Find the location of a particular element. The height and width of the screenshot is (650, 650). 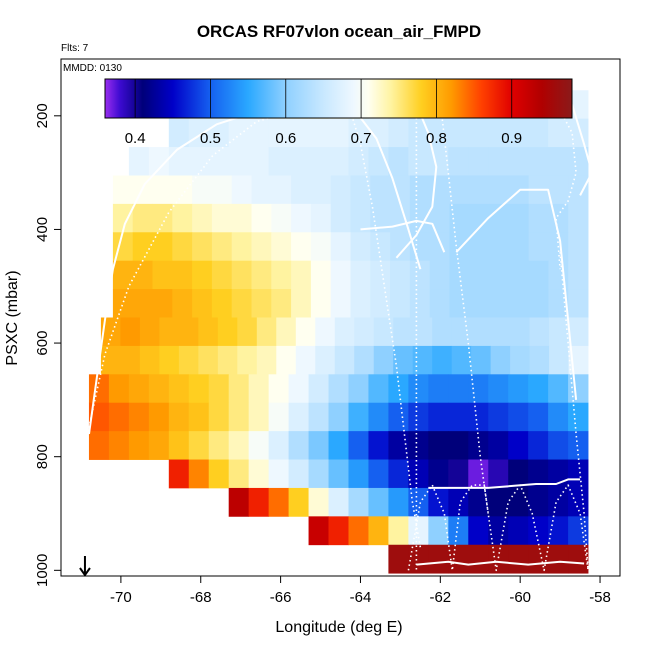

x-tick-label: -62 is located at coordinates (440, 597).